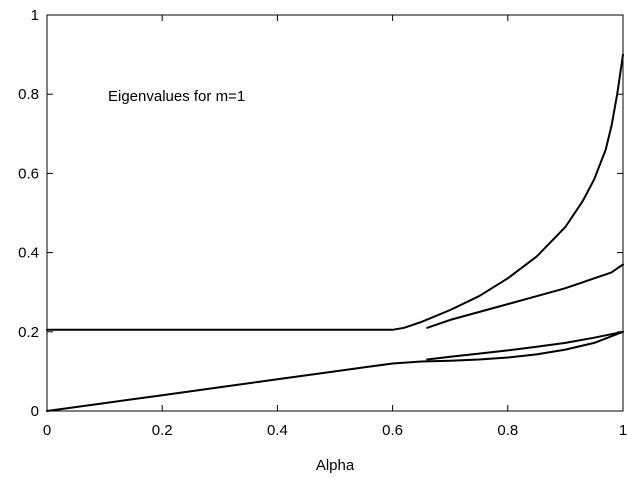  I want to click on x-tick-label: 0, so click(47, 430).